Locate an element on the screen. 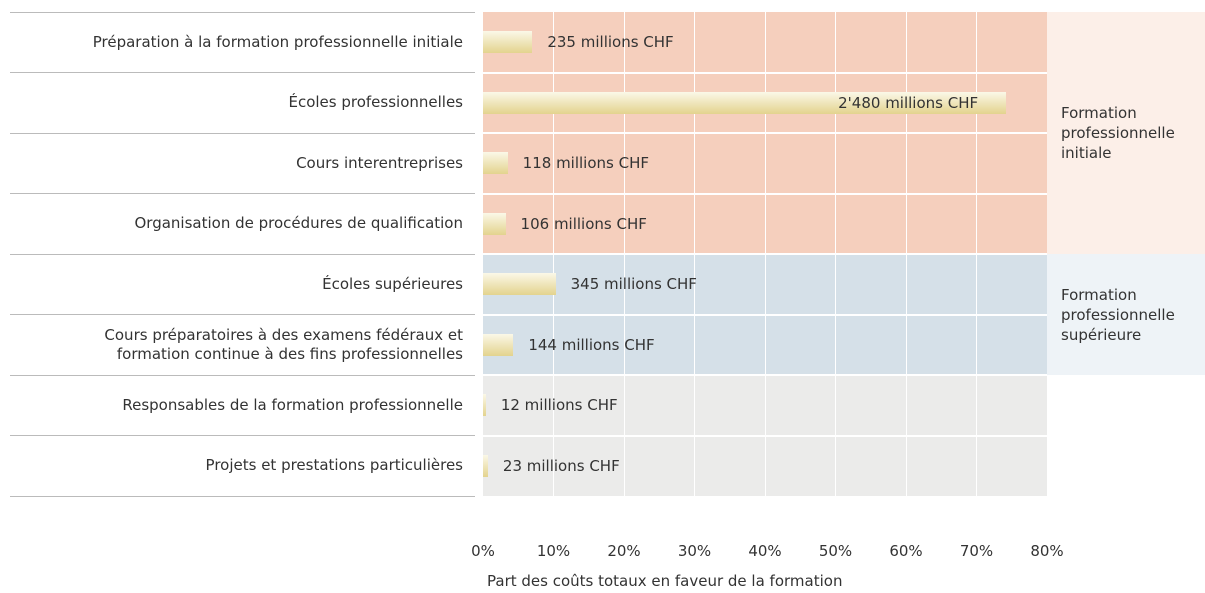 This screenshot has width=1205, height=593. row-label: Écoles professionnelles is located at coordinates (375, 102).